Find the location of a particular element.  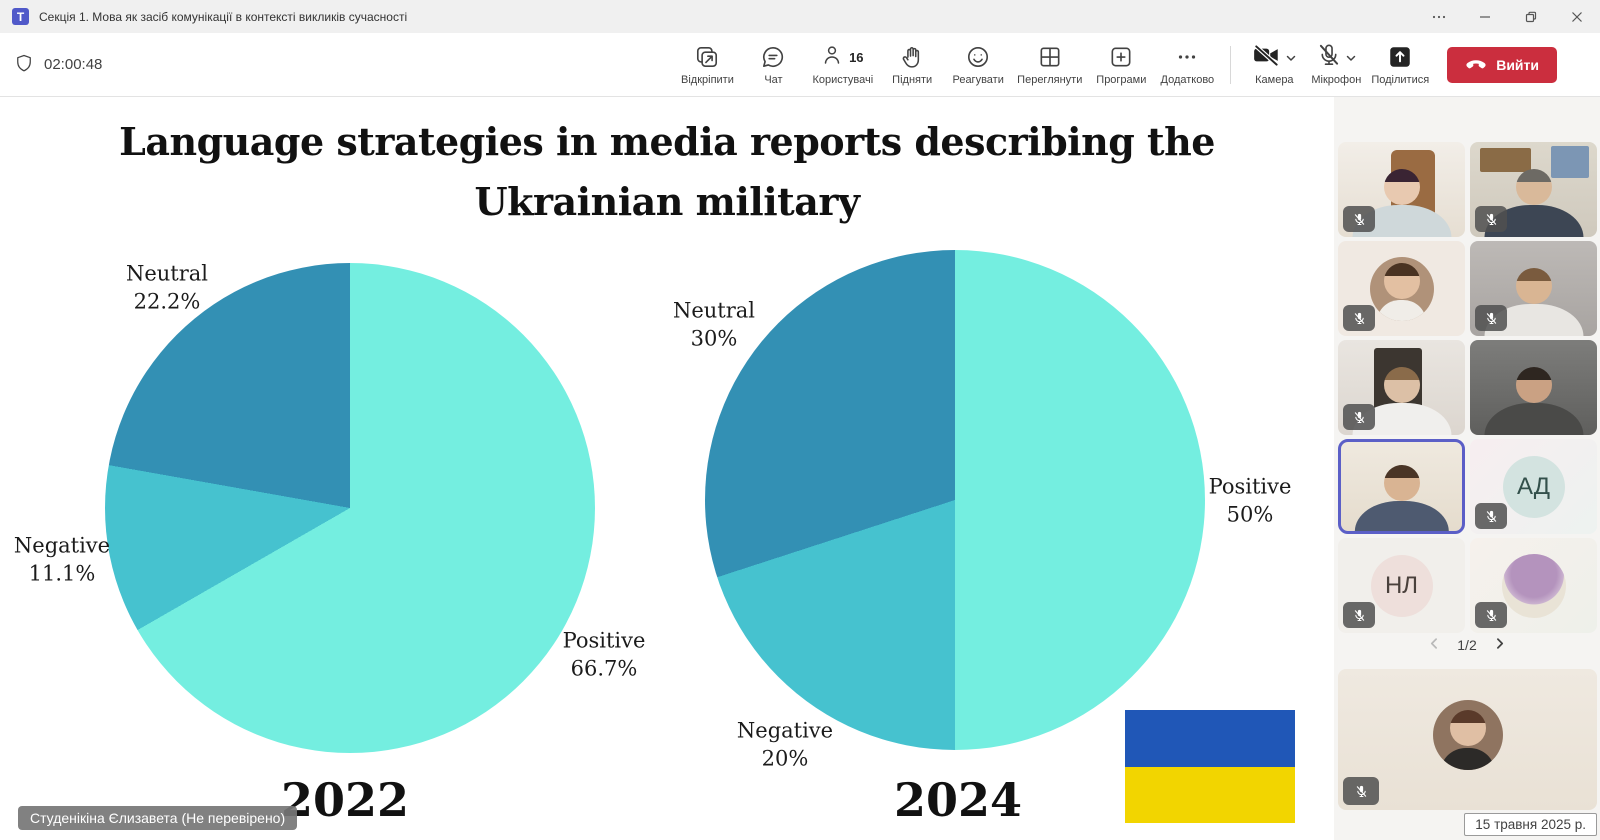

unpin-button: Відкріпити is located at coordinates (707, 64).